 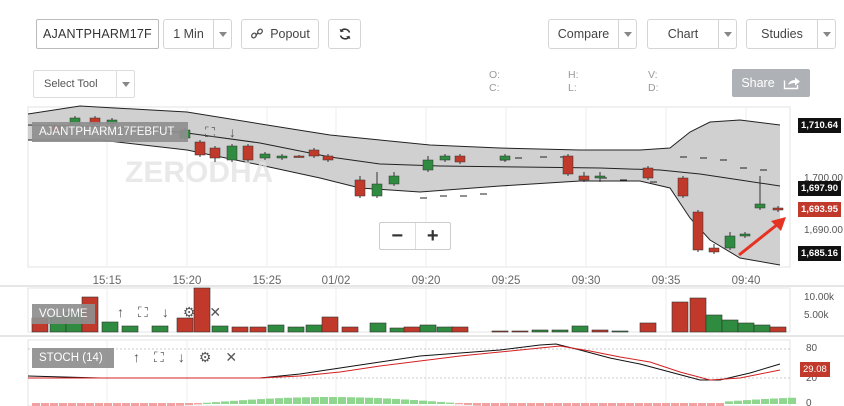 I want to click on interval-label: 1 Min, so click(x=188, y=34).